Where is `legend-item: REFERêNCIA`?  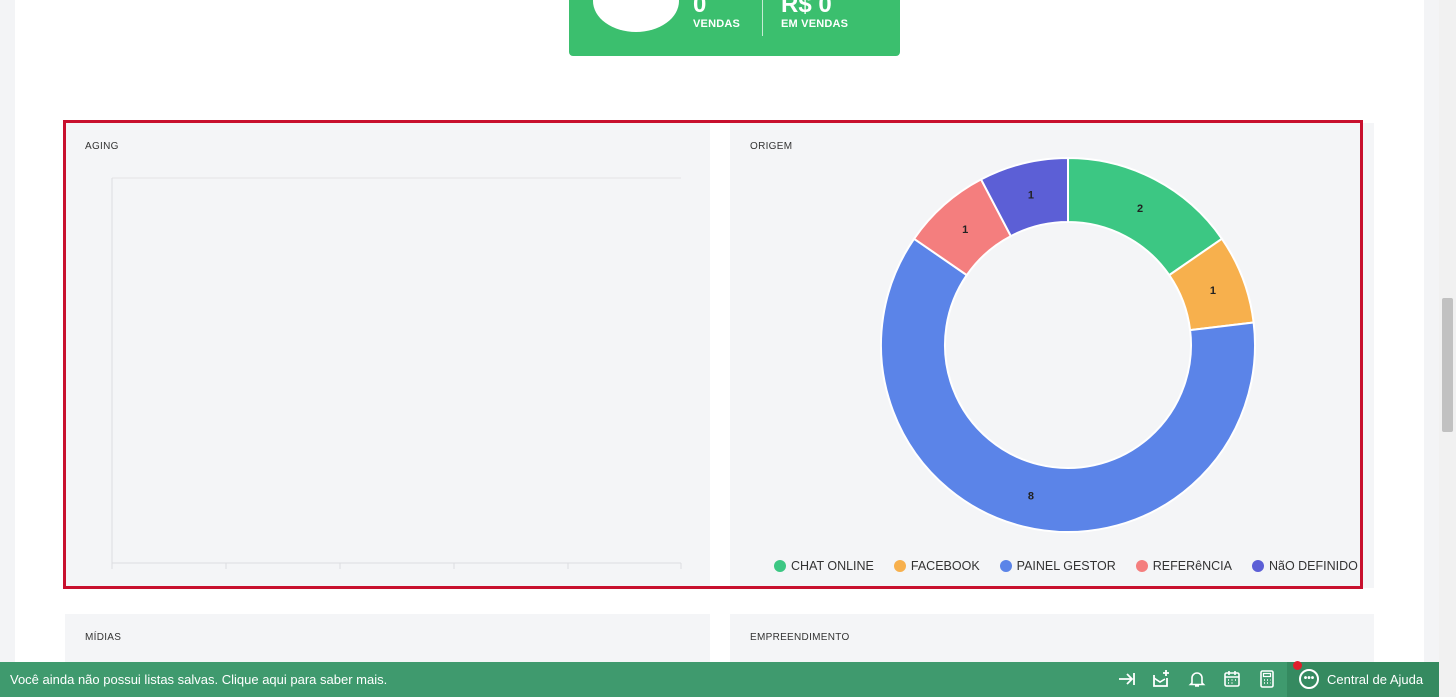
legend-item: REFERêNCIA is located at coordinates (1183, 566).